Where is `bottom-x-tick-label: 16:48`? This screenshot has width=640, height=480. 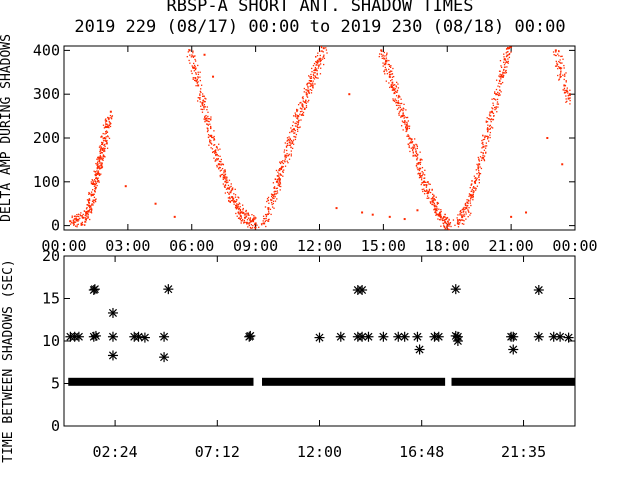
bottom-x-tick-label: 16:48 is located at coordinates (421, 452).